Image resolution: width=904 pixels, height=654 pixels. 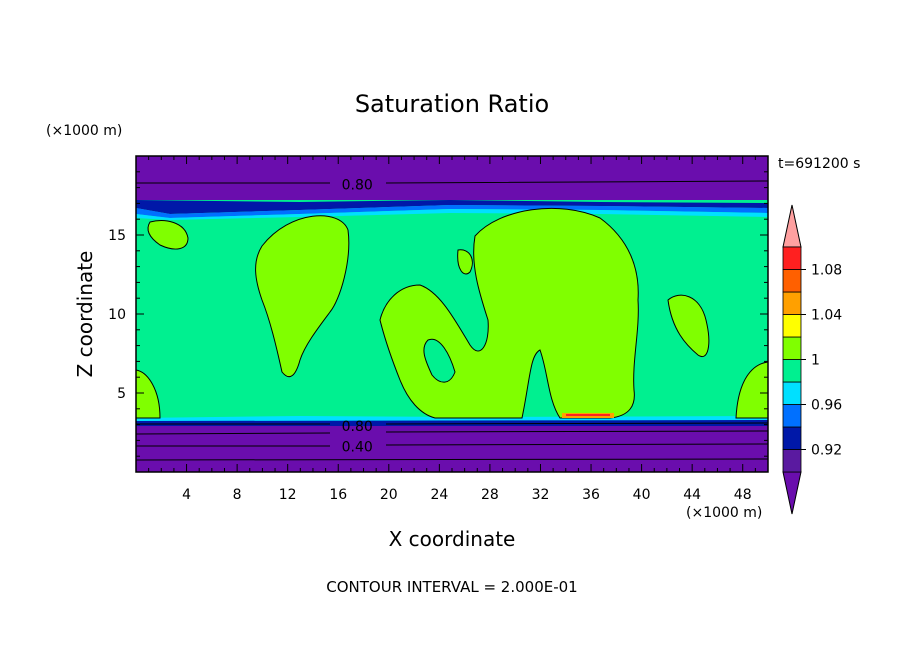 I want to click on colorbar: 1.08 1.04 1 0.96 0.92, so click(x=812, y=359).